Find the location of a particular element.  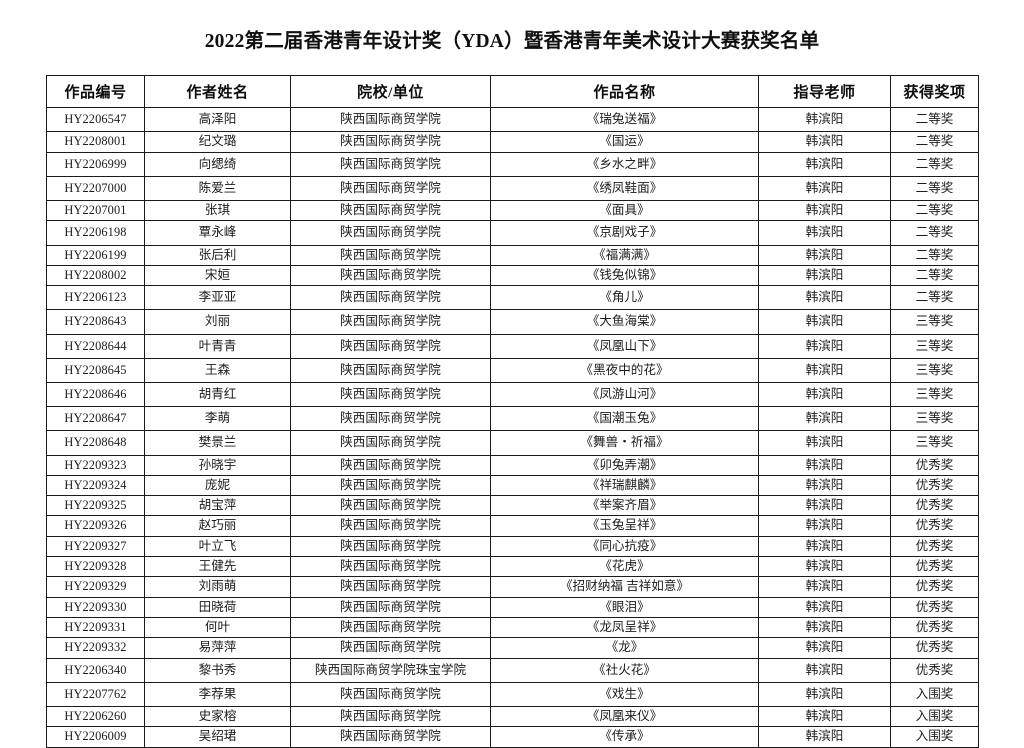

cell-work-id: HY2207000 is located at coordinates (95, 188).